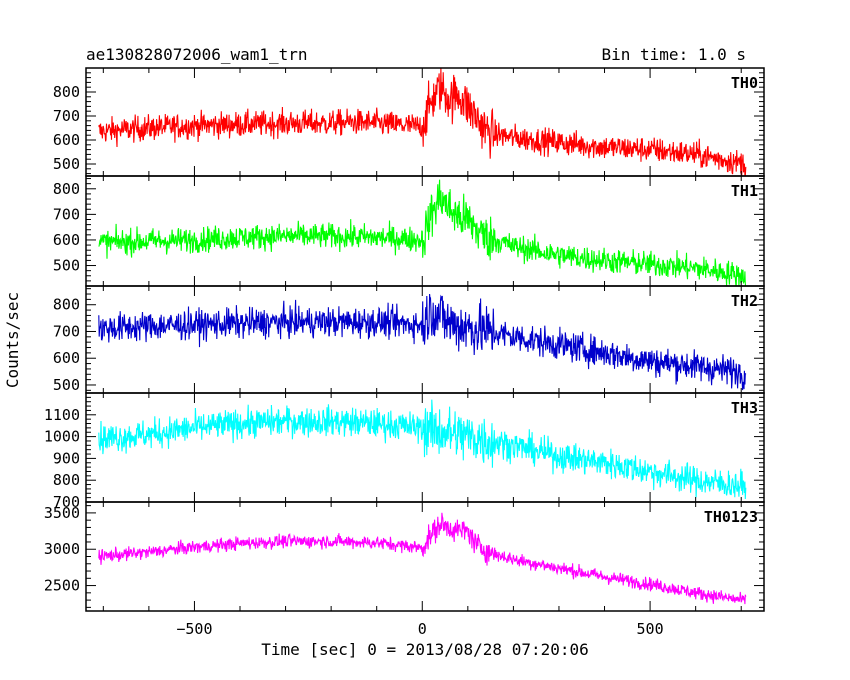 This screenshot has width=850, height=680. Describe the element at coordinates (422, 558) in the screenshot. I see `series-th0123` at that location.